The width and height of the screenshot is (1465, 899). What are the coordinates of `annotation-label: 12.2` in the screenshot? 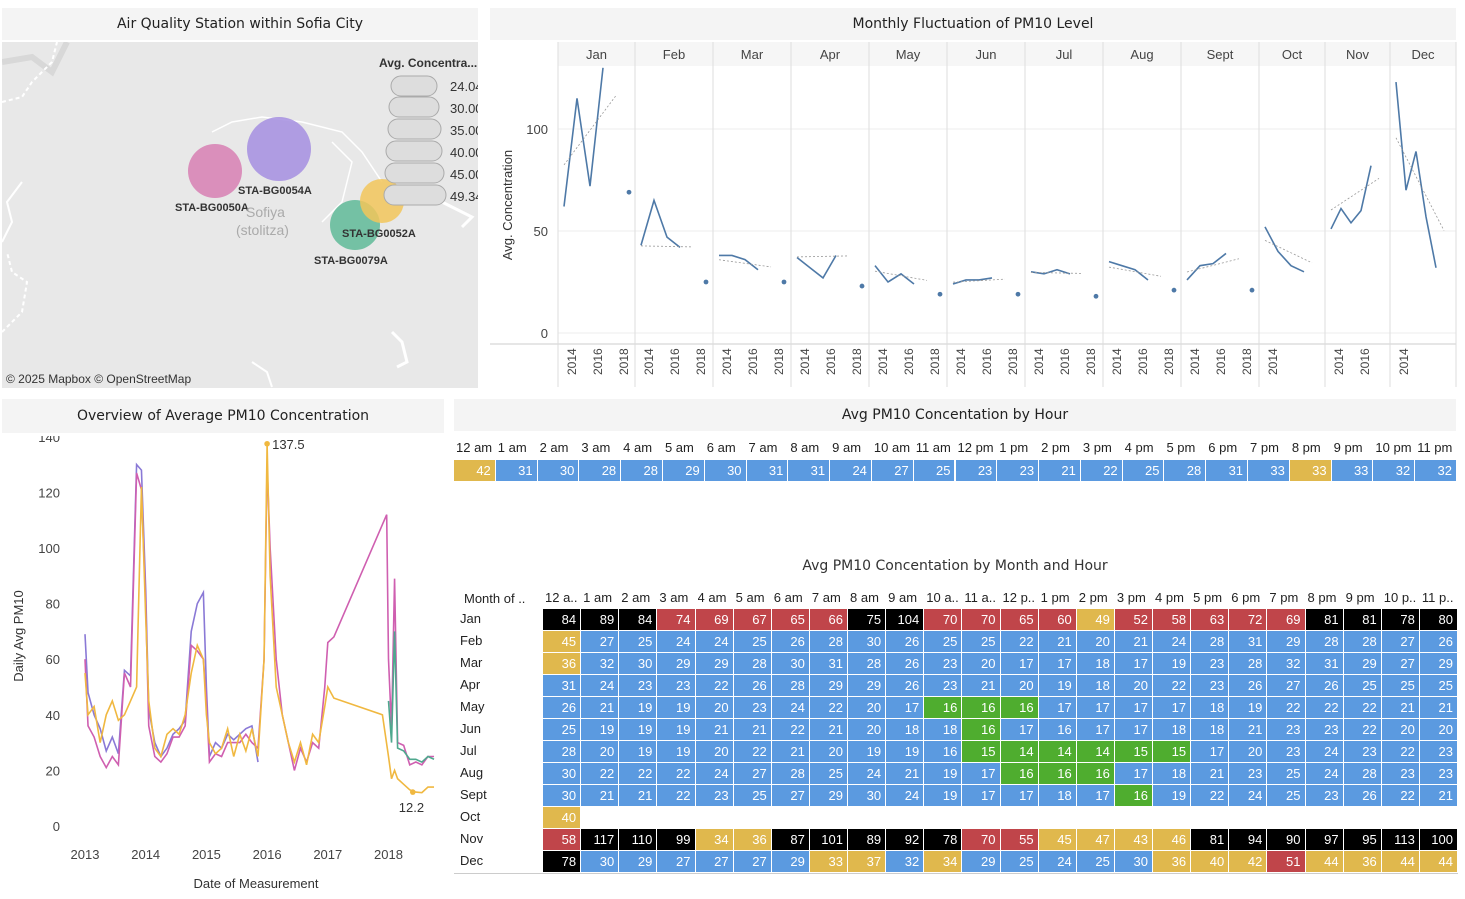 It's located at (411, 807).